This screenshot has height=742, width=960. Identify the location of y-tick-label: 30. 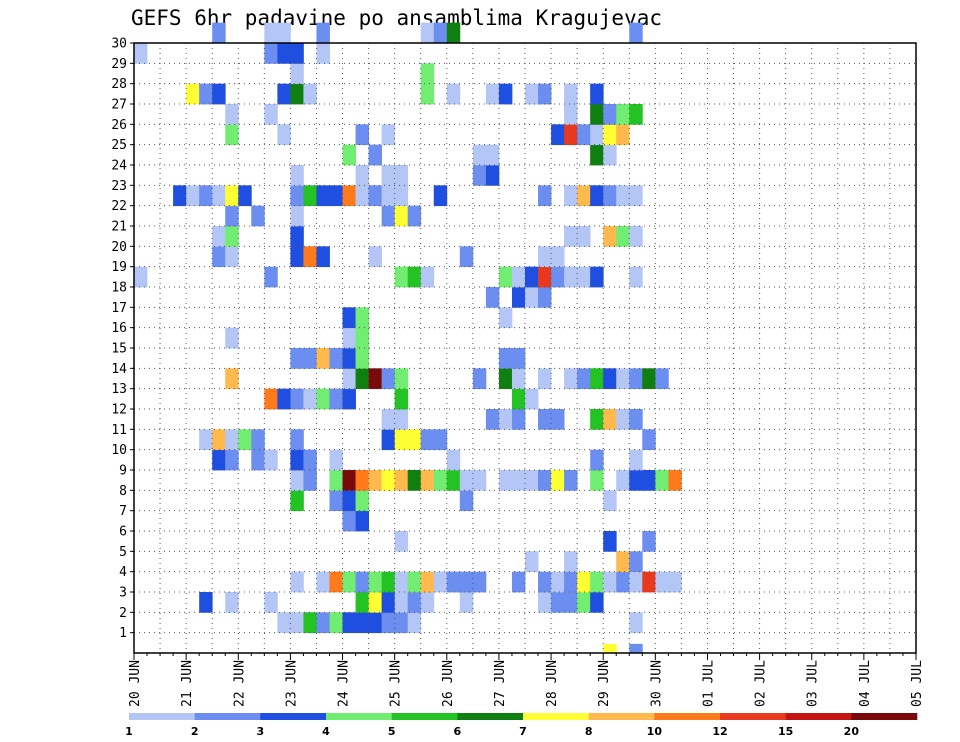
(119, 44).